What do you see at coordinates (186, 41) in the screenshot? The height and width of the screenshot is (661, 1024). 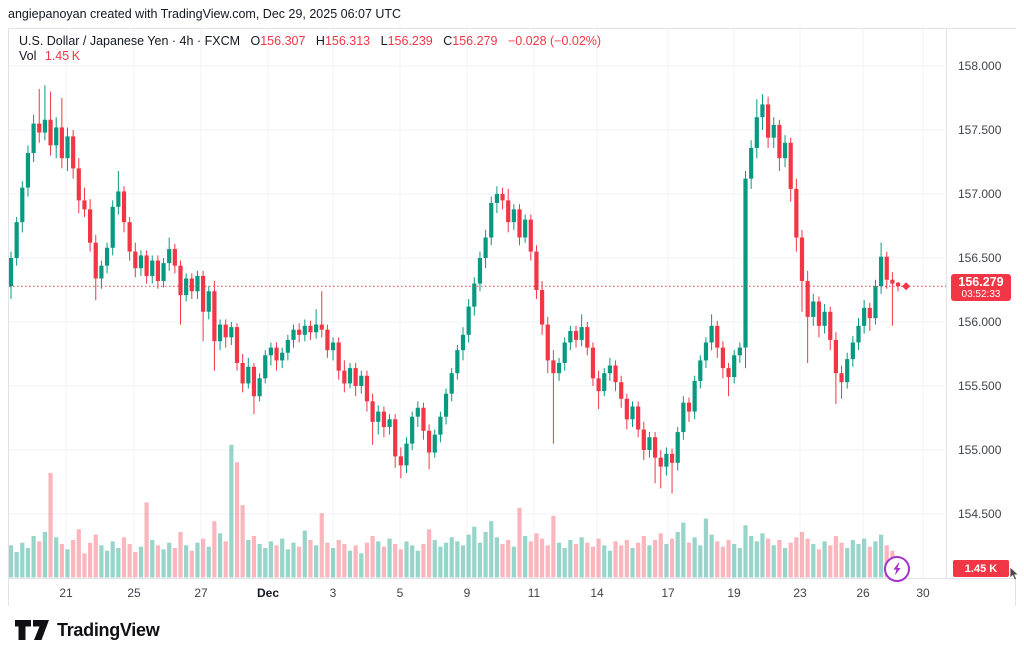 I see `interval-label: 4h` at bounding box center [186, 41].